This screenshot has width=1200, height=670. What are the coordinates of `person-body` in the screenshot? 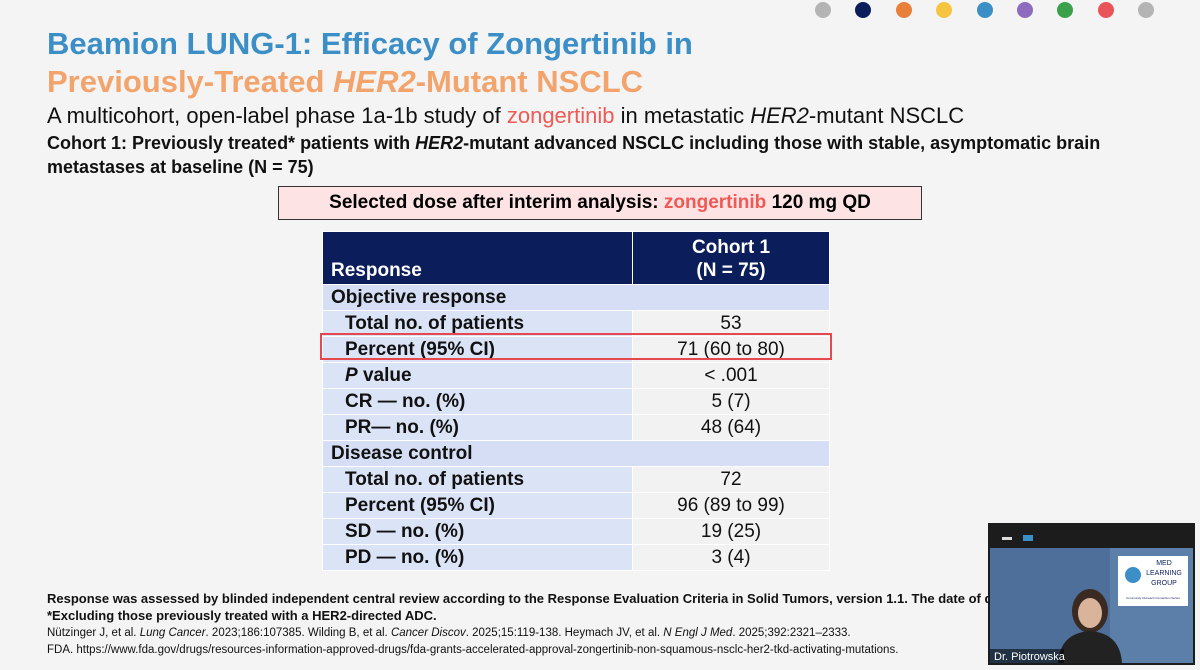 It's located at (1090, 647).